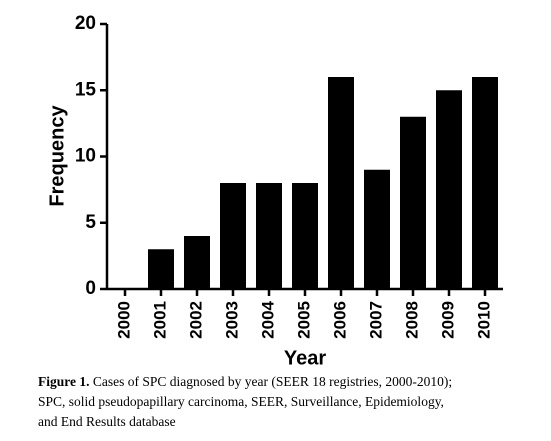  I want to click on x-tick-label: 2007, so click(375, 320).